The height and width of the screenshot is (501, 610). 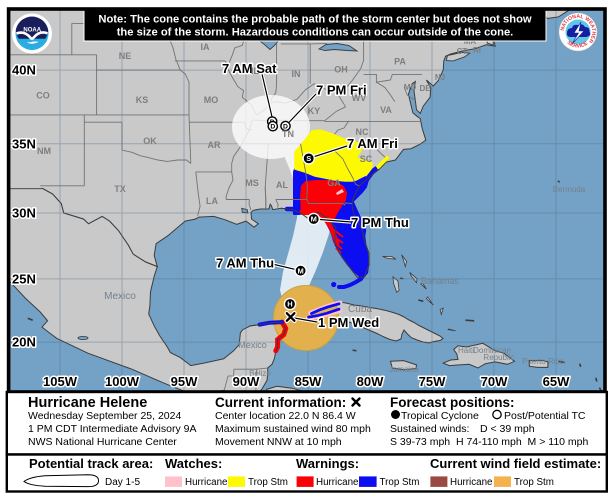 What do you see at coordinates (489, 442) in the screenshot?
I see `svg-text:S 39-73 mph H 74-110 mph M >: S 39-73 mph H 74-110 mph M > 110 mph` at bounding box center [489, 442].